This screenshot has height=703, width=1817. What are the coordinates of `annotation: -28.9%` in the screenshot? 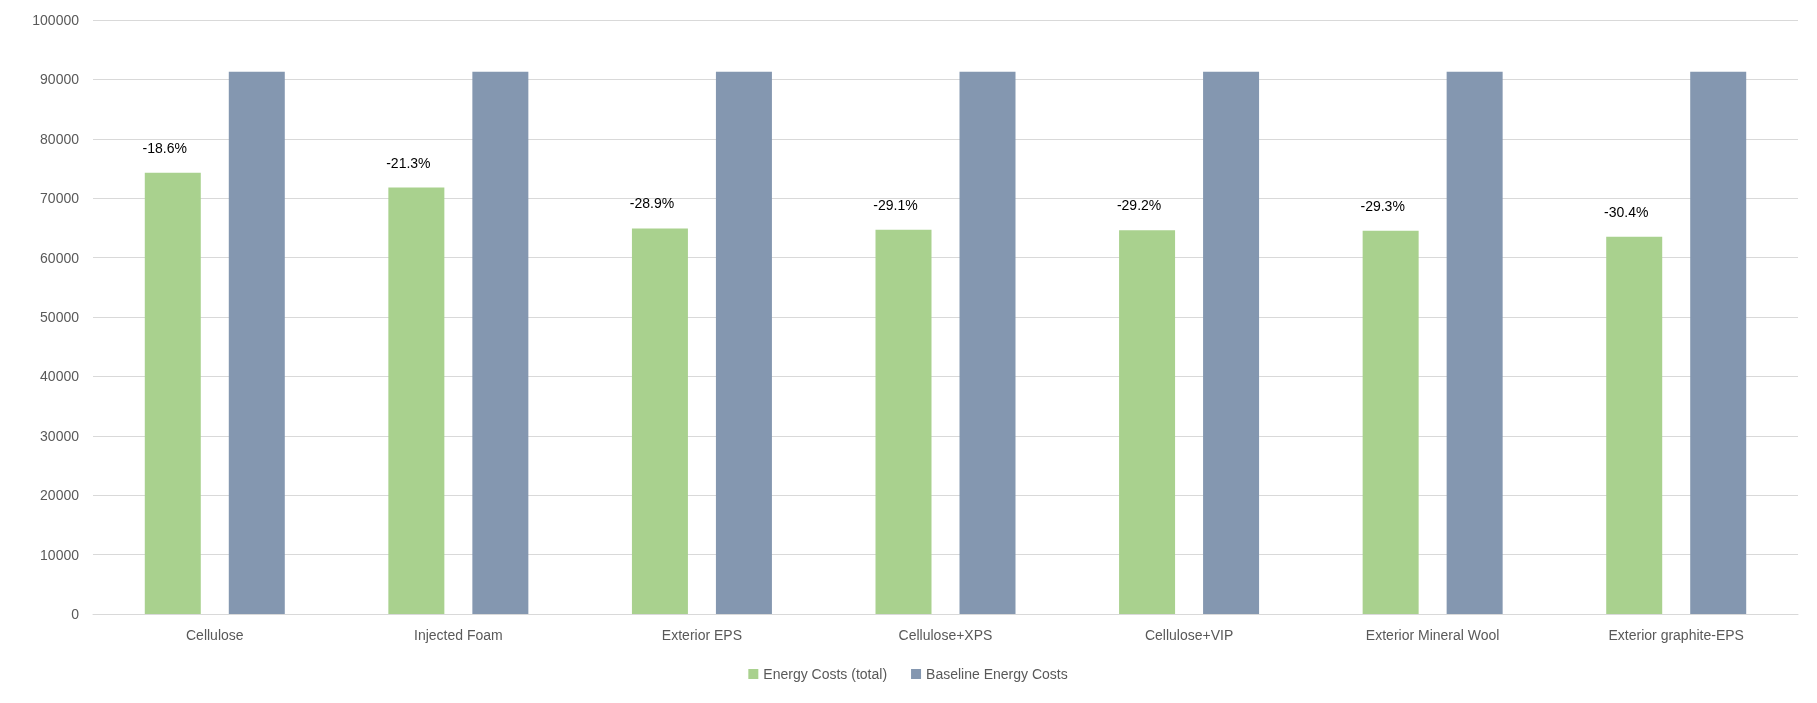 It's located at (652, 203).